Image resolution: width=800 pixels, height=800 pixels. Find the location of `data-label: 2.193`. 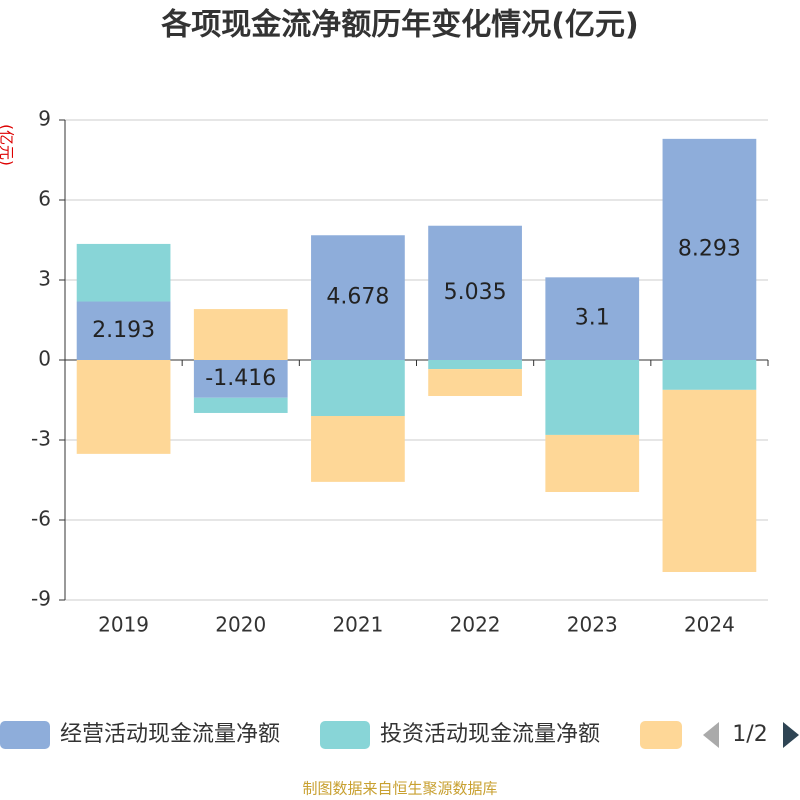

data-label: 2.193 is located at coordinates (123, 330).